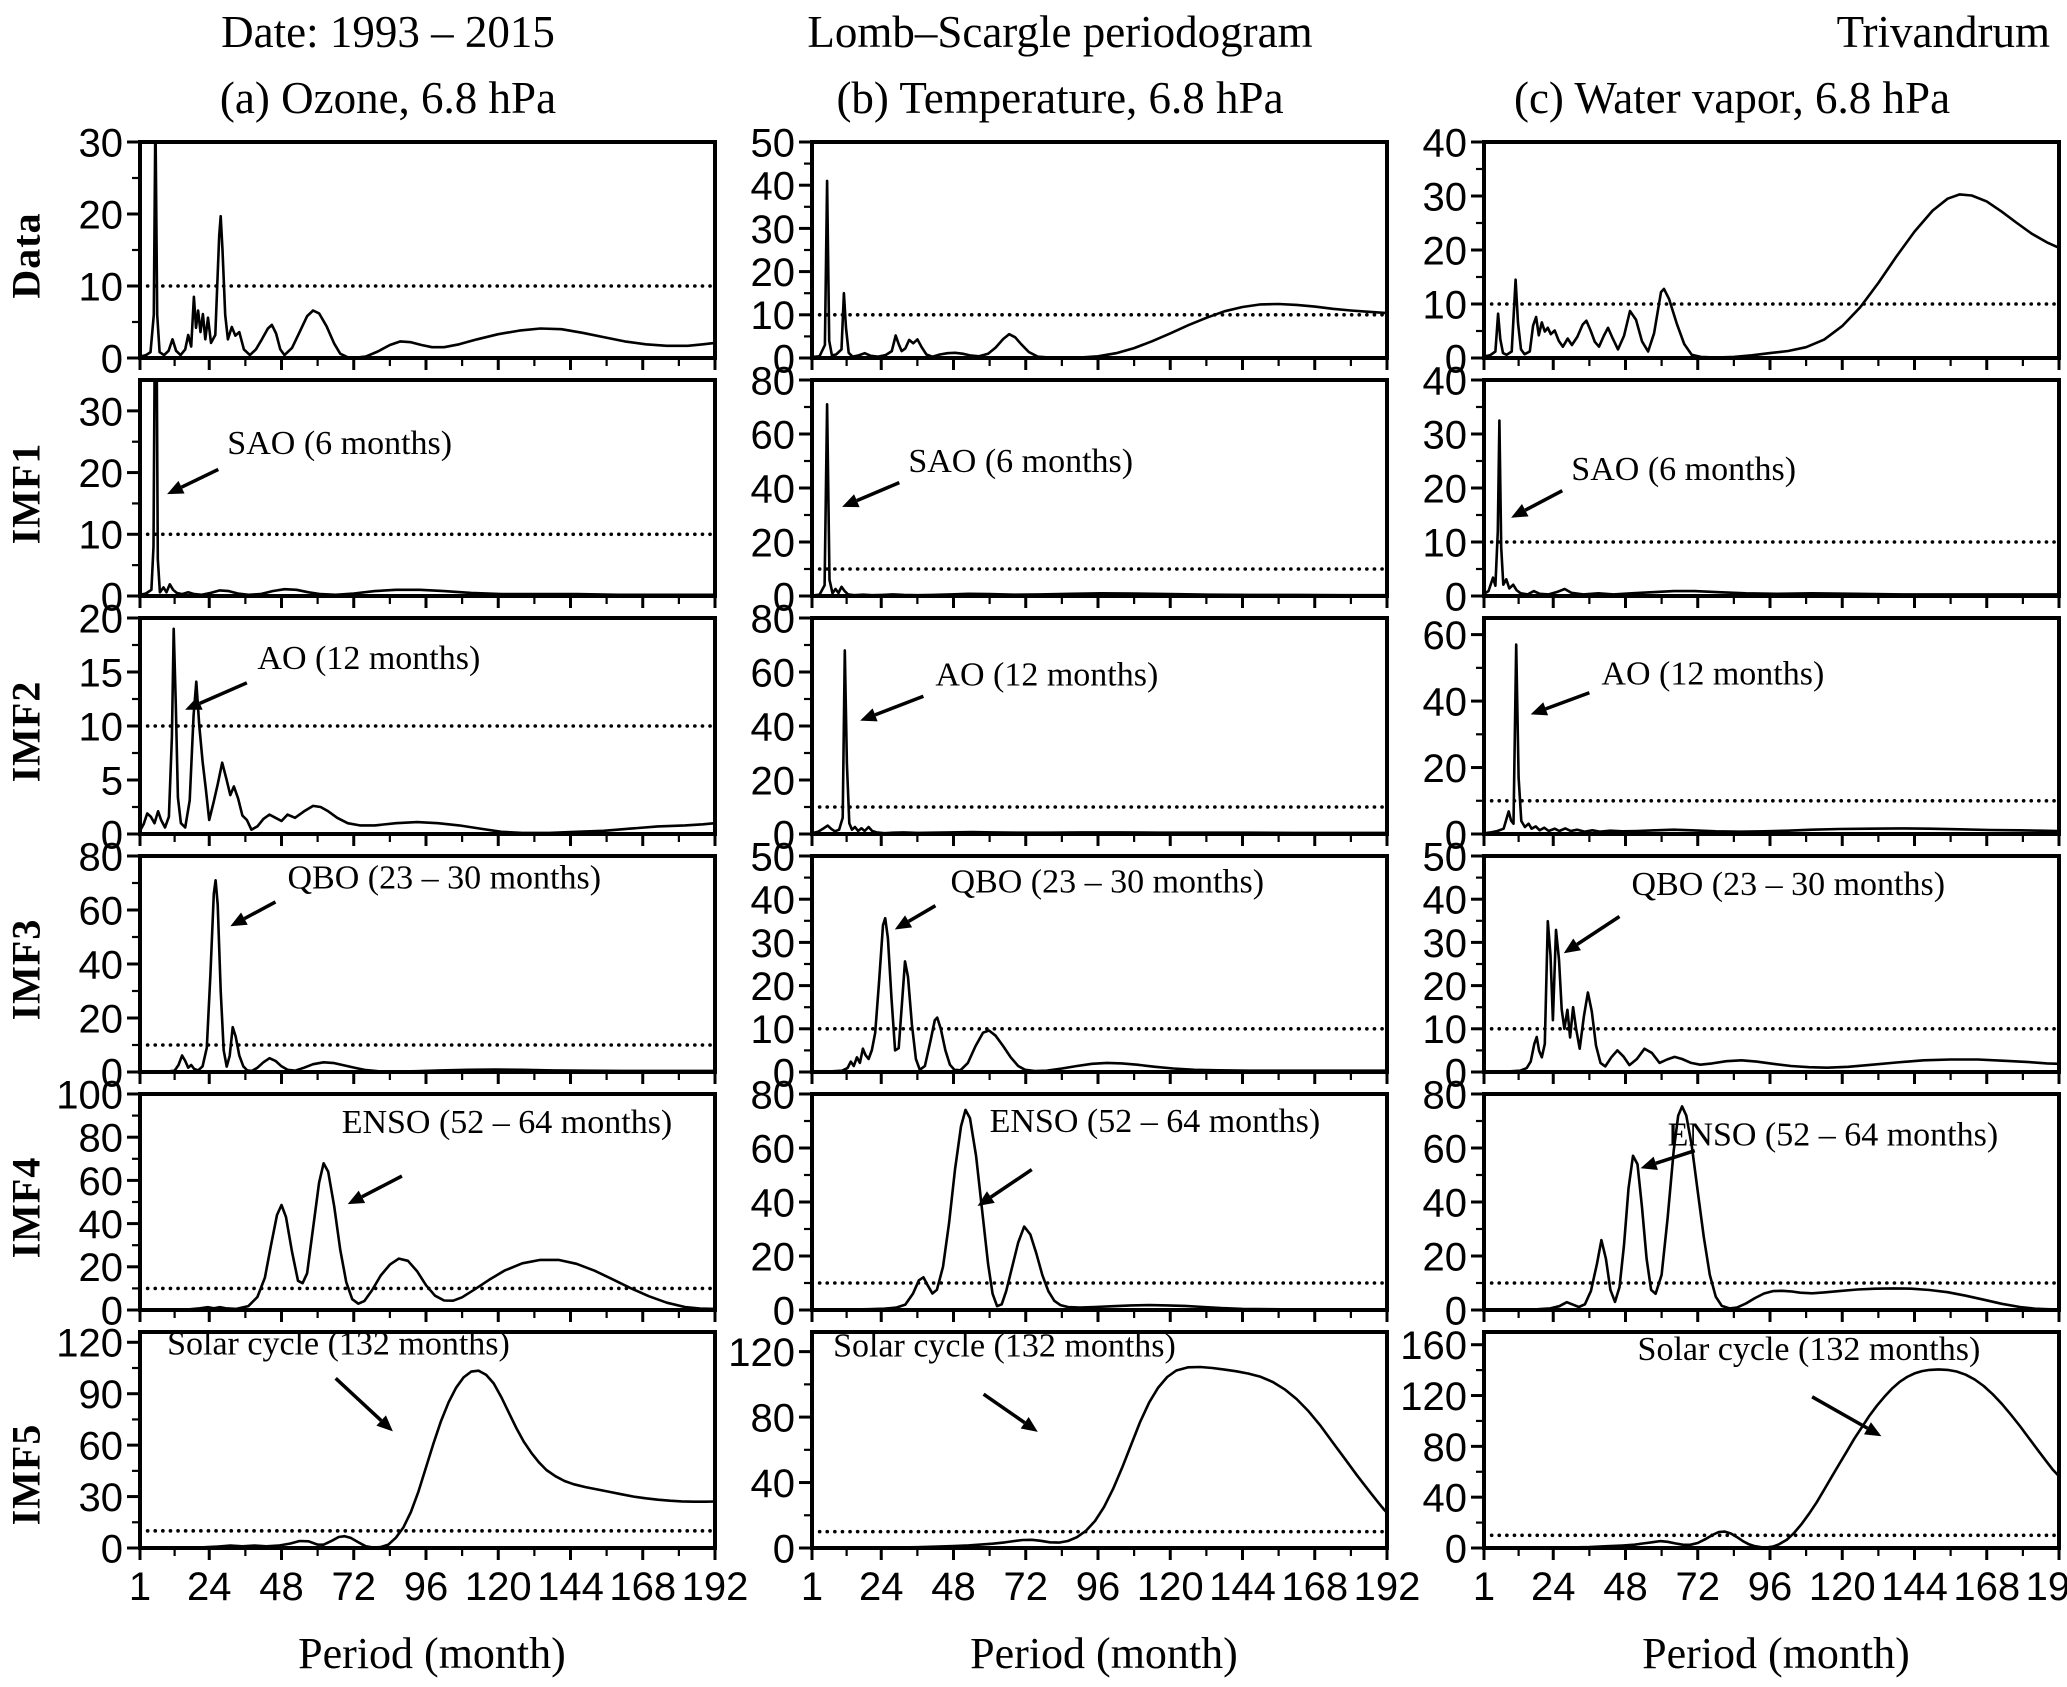 This screenshot has width=2067, height=1687. Describe the element at coordinates (761, 1353) in the screenshot. I see `svg-text: 120` at that location.